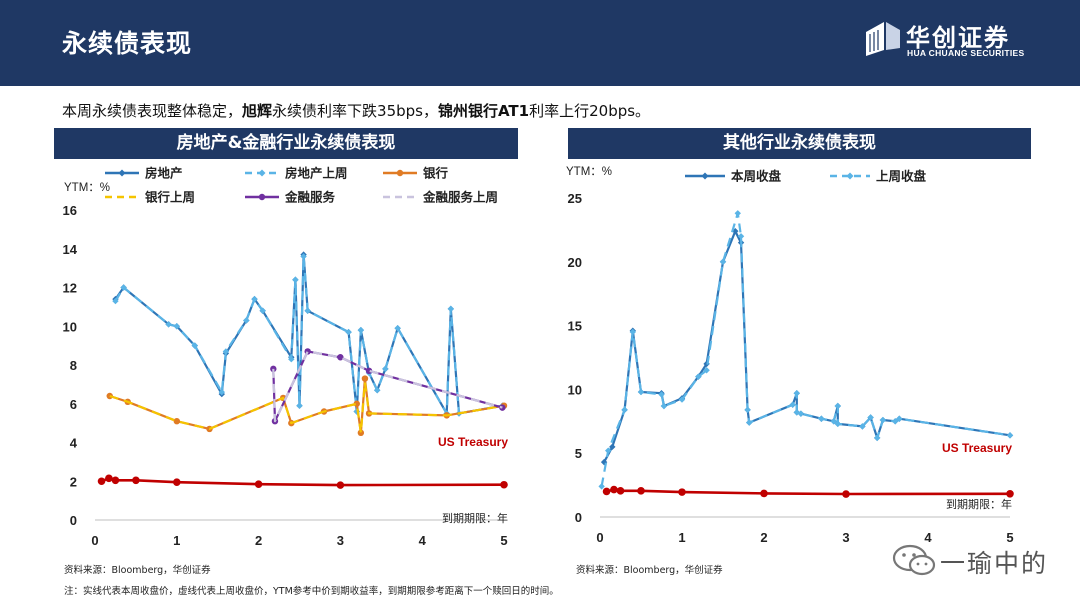 The image size is (1080, 608). Describe the element at coordinates (257, 111) in the screenshot. I see `summary-bold1: 旭辉` at that location.